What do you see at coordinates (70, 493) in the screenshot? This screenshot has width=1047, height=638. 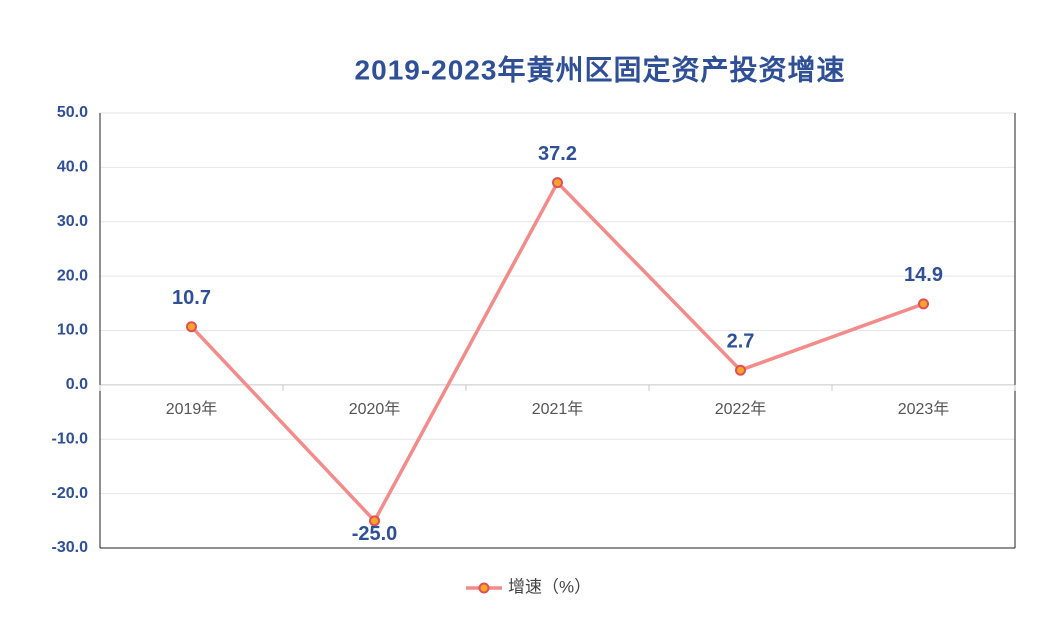 I see `y-tick-label: -20.0` at bounding box center [70, 493].